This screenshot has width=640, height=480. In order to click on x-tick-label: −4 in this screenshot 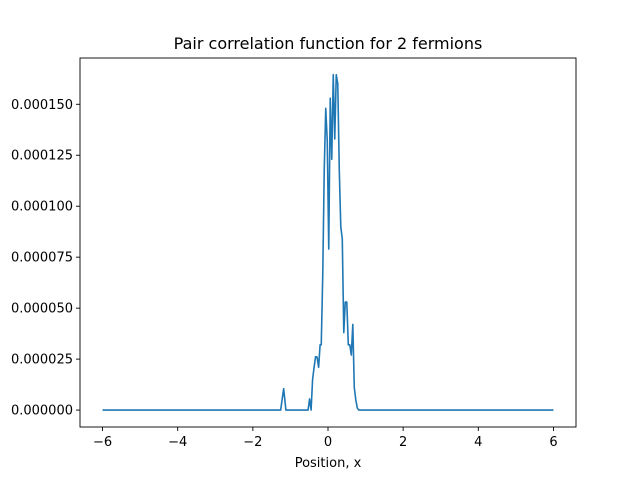, I will do `click(177, 442)`.